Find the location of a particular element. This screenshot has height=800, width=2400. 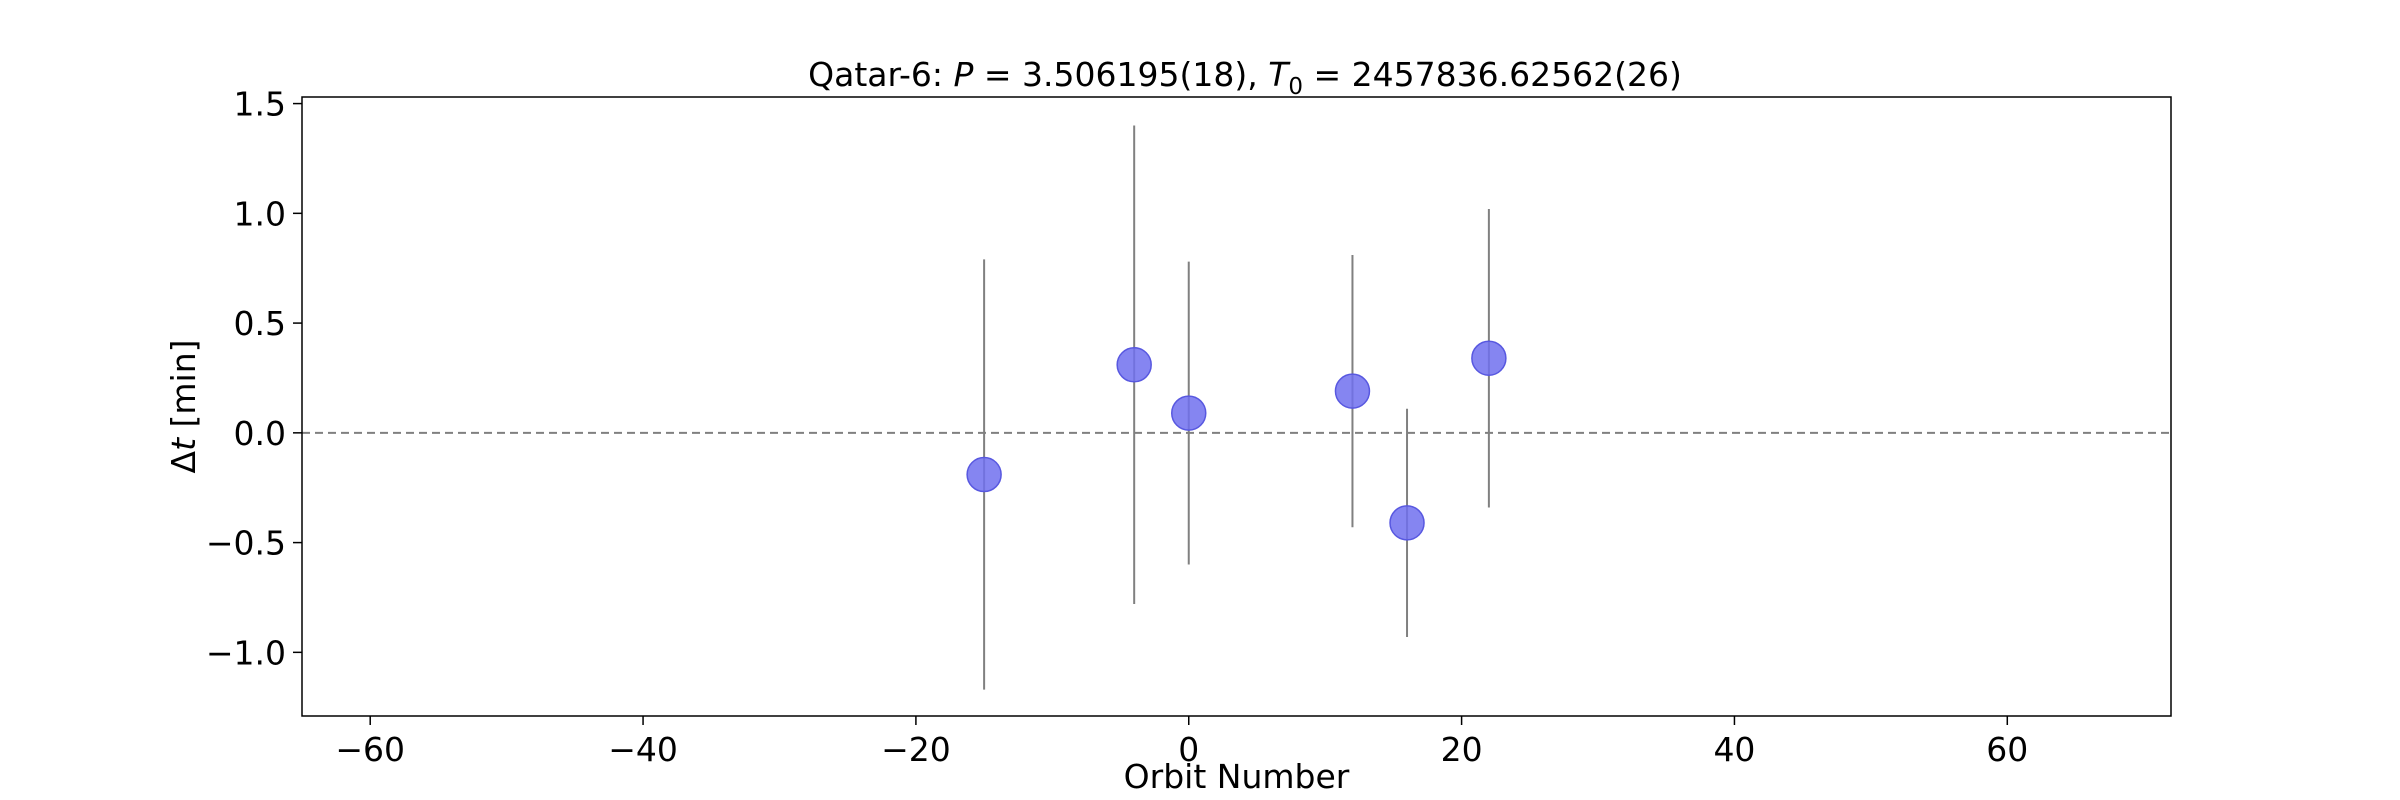

x-axis-label: Orbit Number is located at coordinates (1237, 776).